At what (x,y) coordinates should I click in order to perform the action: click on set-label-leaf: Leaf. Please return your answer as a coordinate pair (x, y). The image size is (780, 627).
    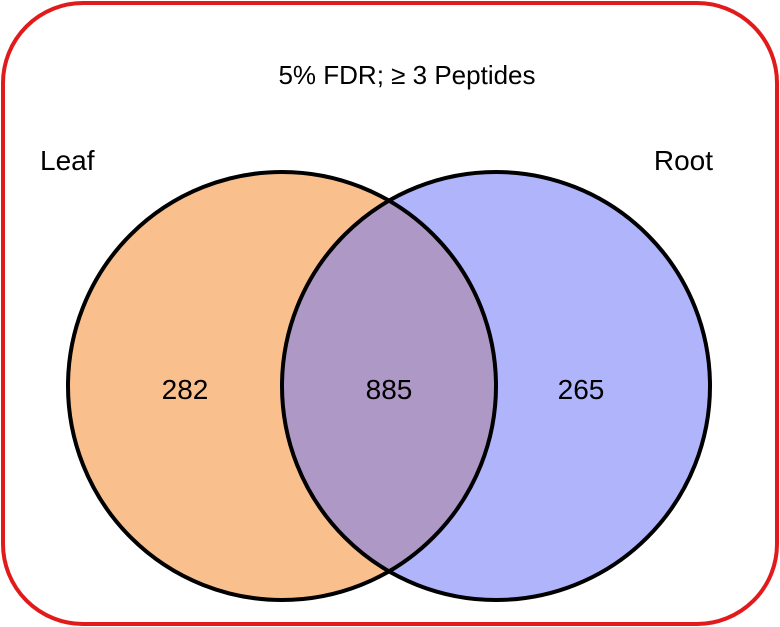
    Looking at the image, I should click on (67, 160).